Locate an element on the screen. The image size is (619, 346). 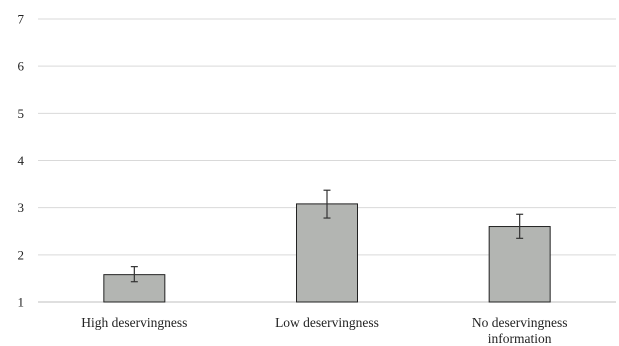
y-axis-tick-labels: 1 2 3 4 5 6 7 is located at coordinates (21, 161).